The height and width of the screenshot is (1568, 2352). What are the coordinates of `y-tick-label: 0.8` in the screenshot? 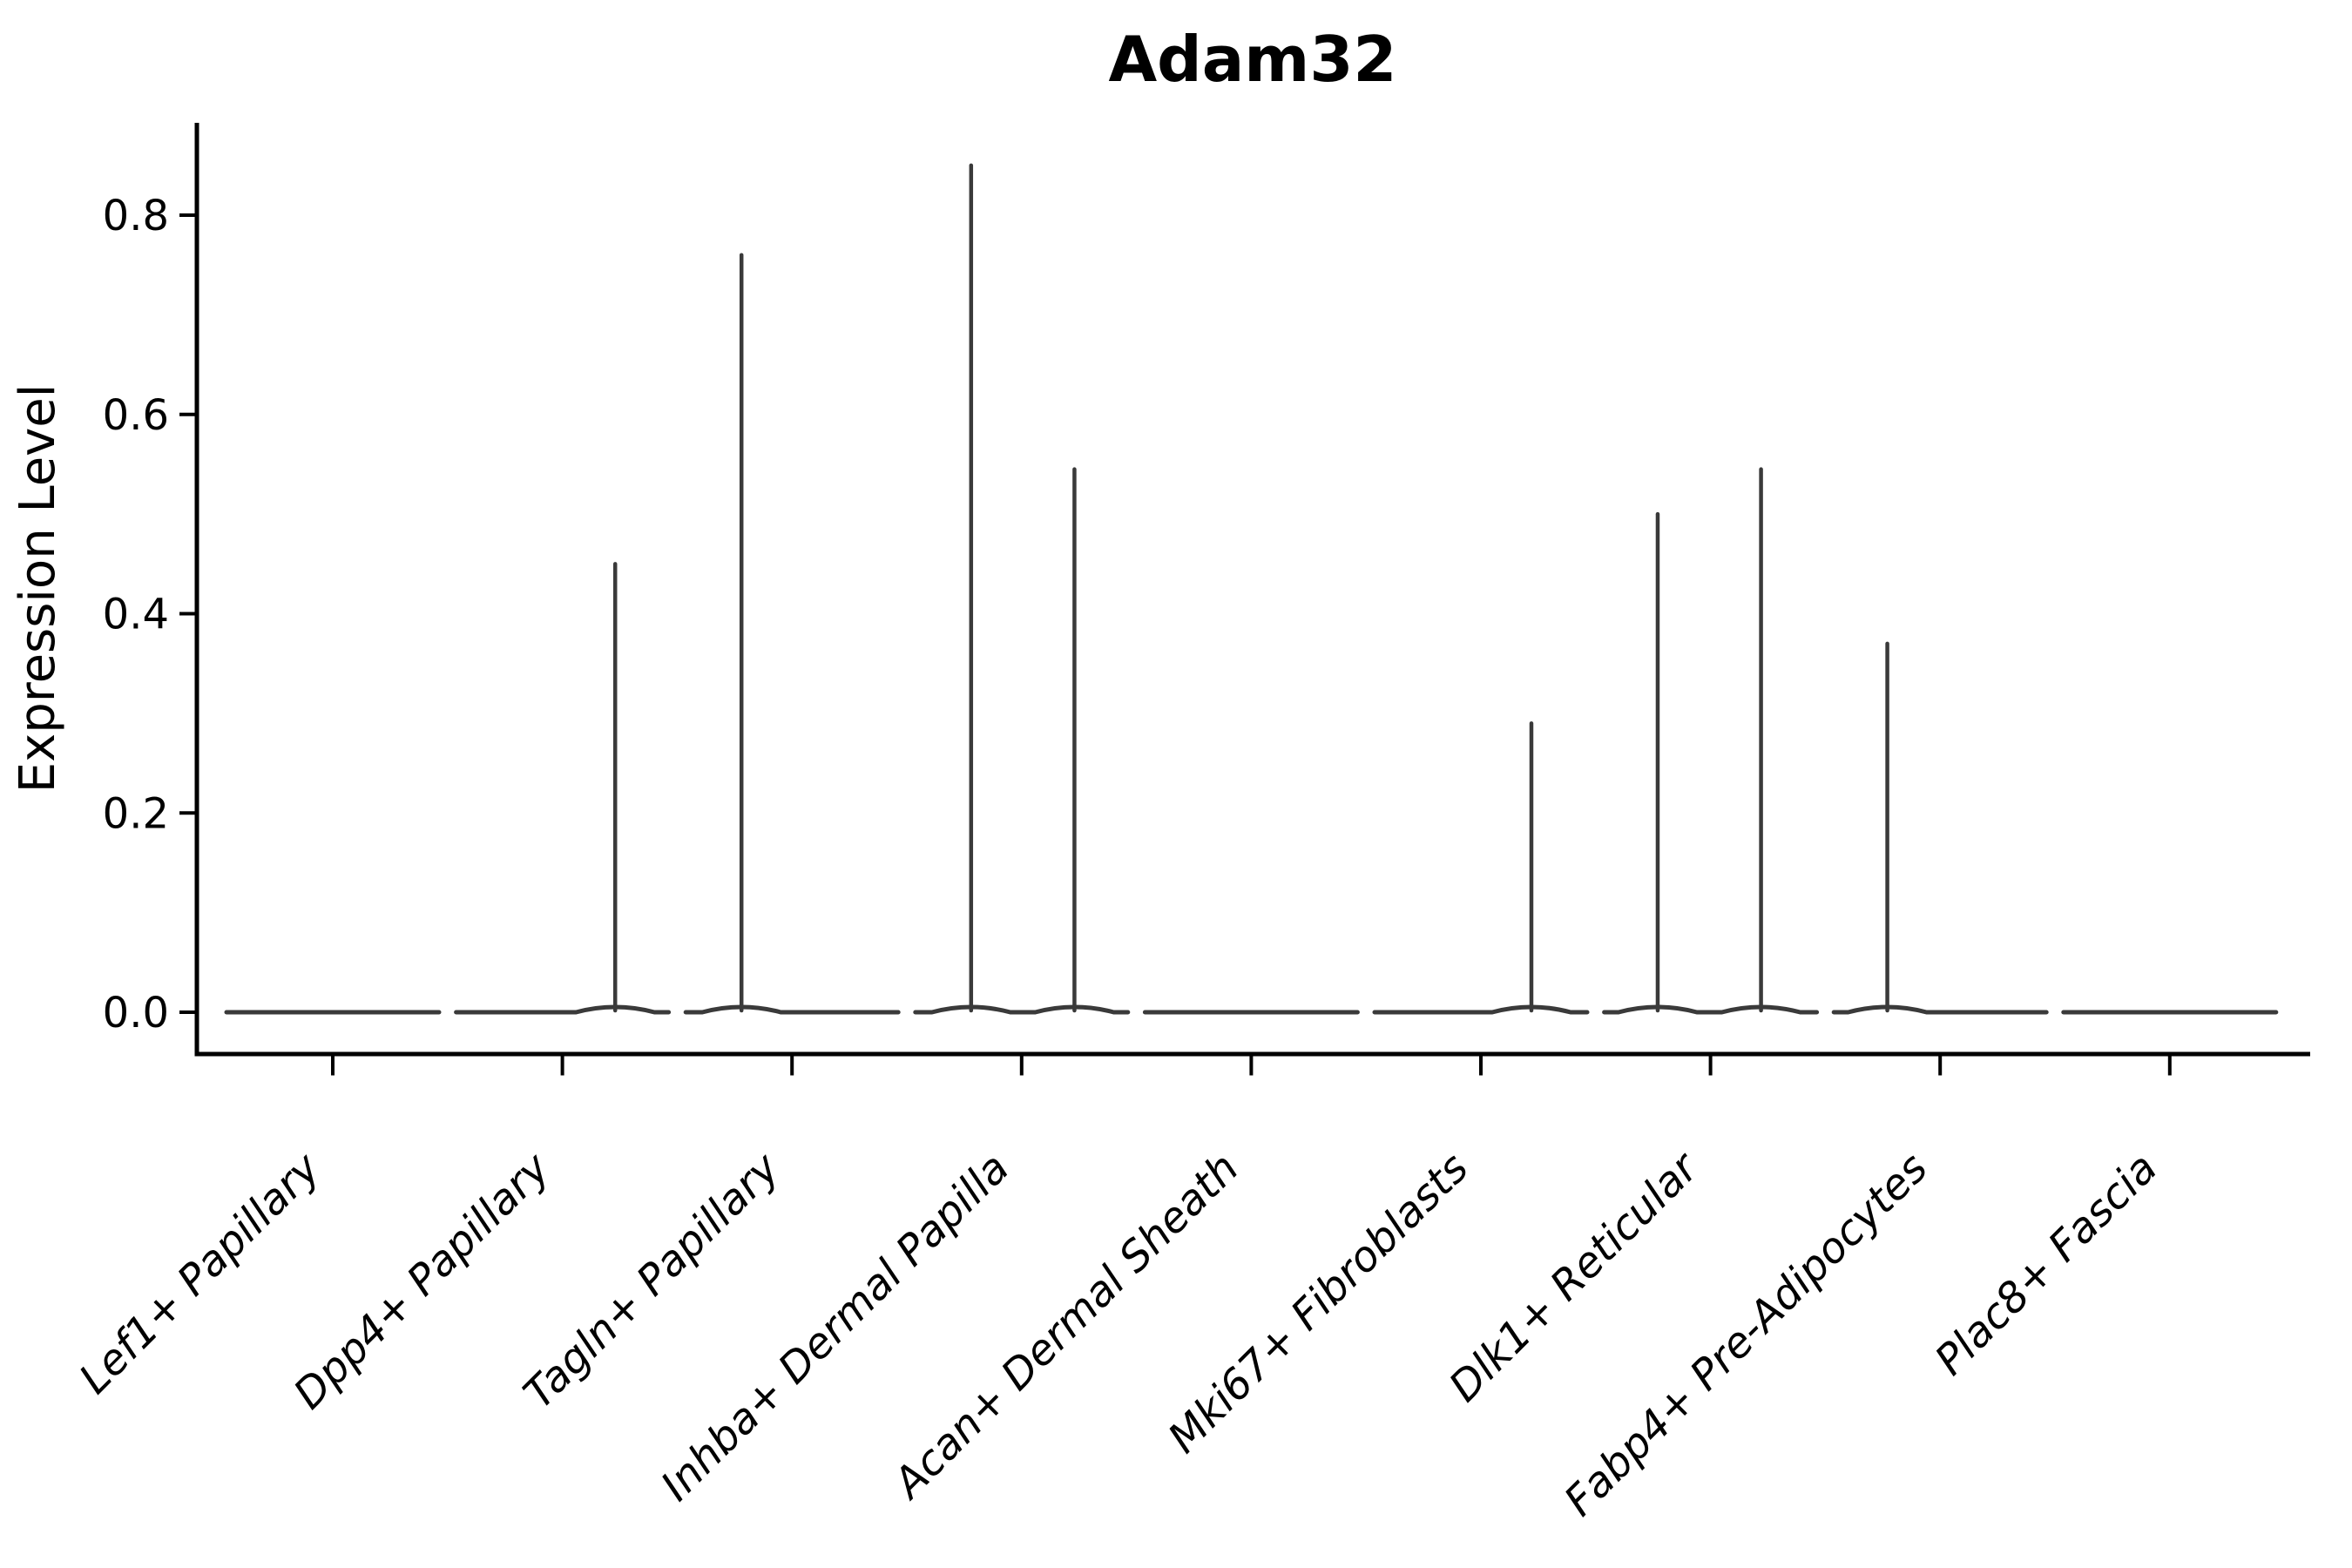 It's located at (136, 216).